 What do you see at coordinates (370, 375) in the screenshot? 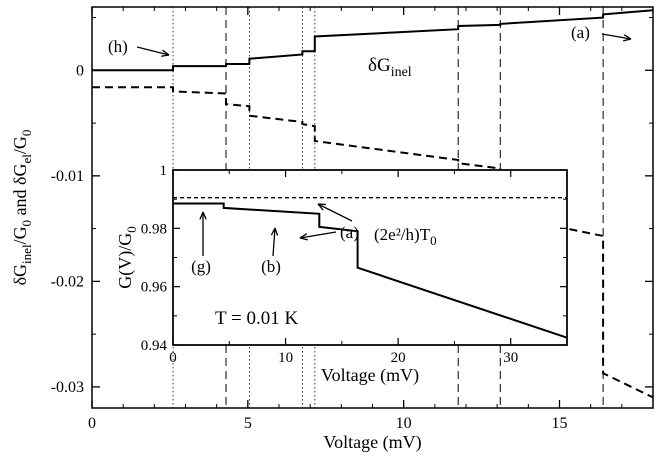
I see `inset-x-axis-label: Voltage (mV)` at bounding box center [370, 375].